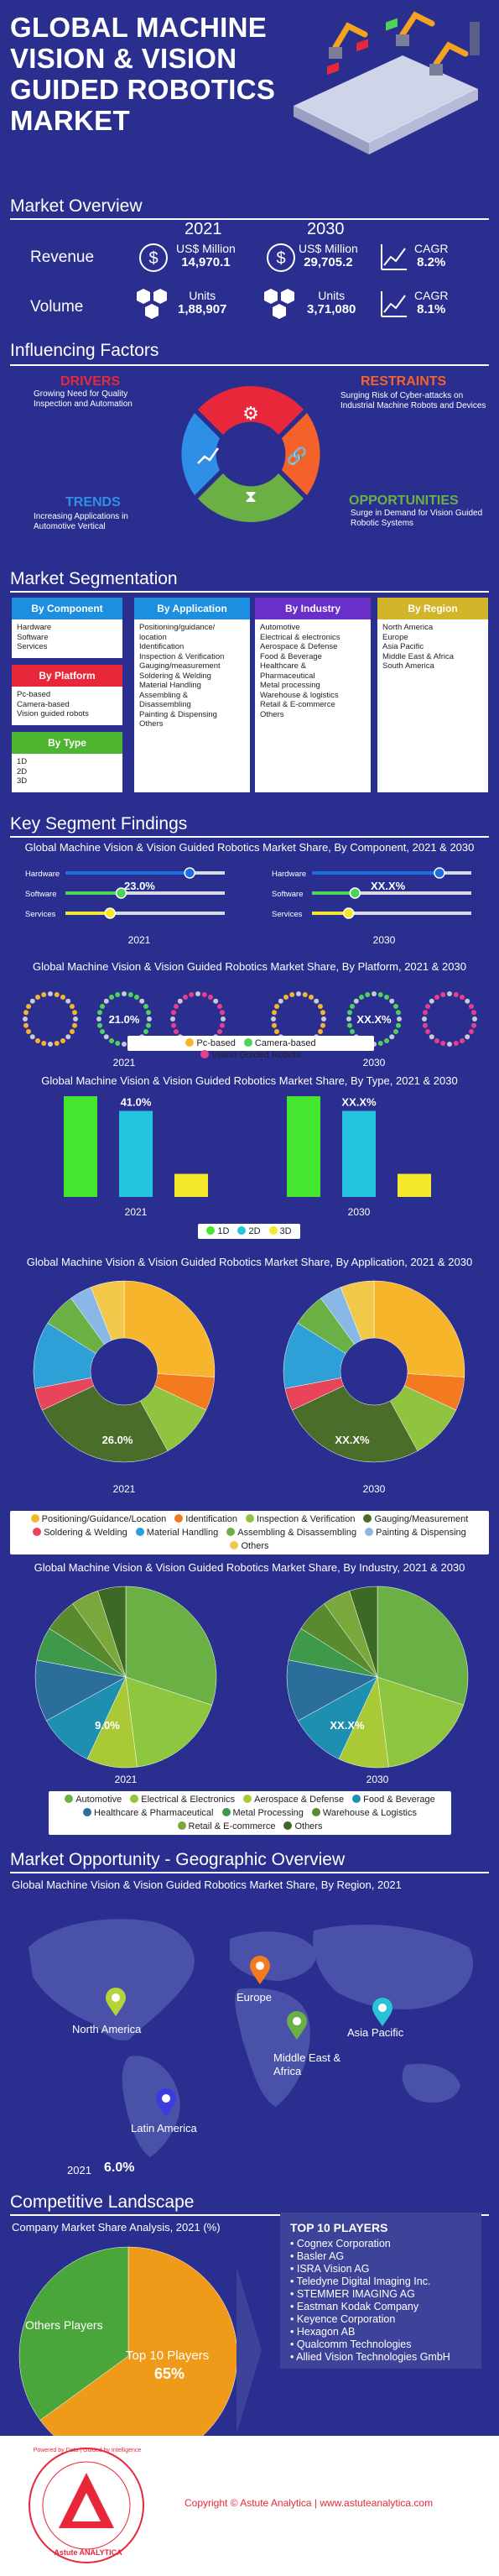 Image resolution: width=499 pixels, height=2576 pixels. Describe the element at coordinates (126, 1779) in the screenshot. I see `industry-year-2021: 2021` at that location.